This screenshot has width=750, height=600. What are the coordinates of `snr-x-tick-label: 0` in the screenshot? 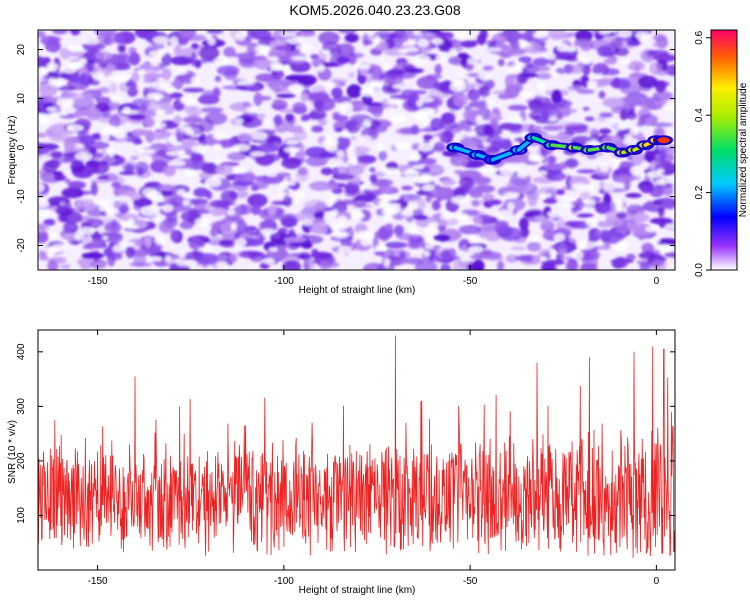 It's located at (657, 581).